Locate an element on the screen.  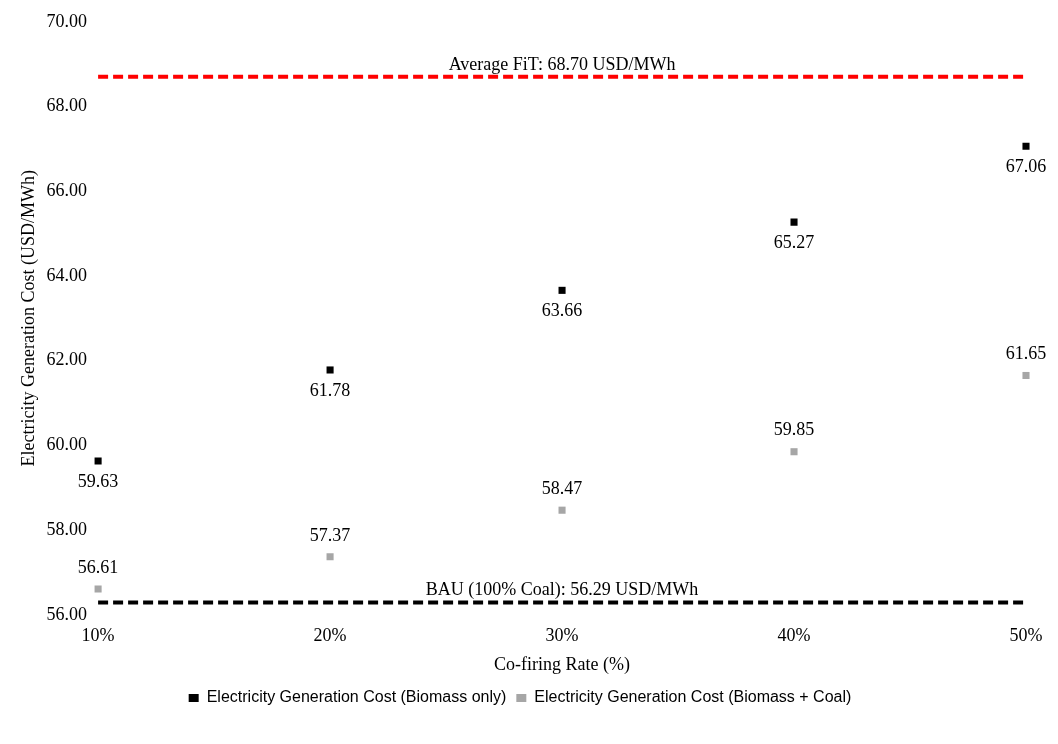
data-label: 59.85 is located at coordinates (794, 429).